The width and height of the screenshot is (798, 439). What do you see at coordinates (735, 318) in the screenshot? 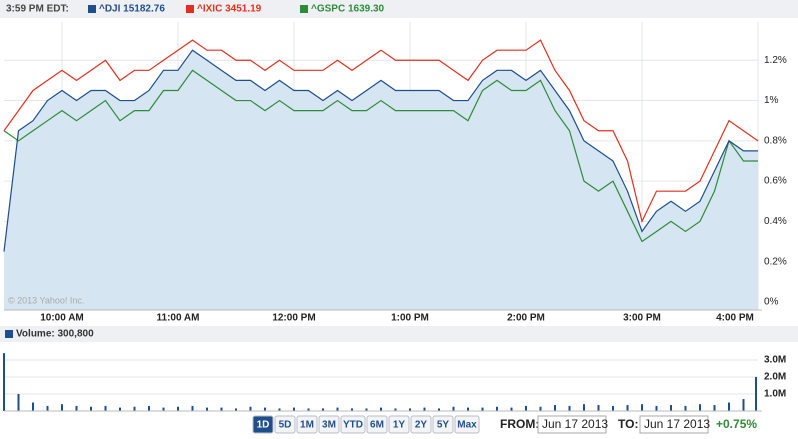
I see `x-tick-label: 4:00 PM` at bounding box center [735, 318].